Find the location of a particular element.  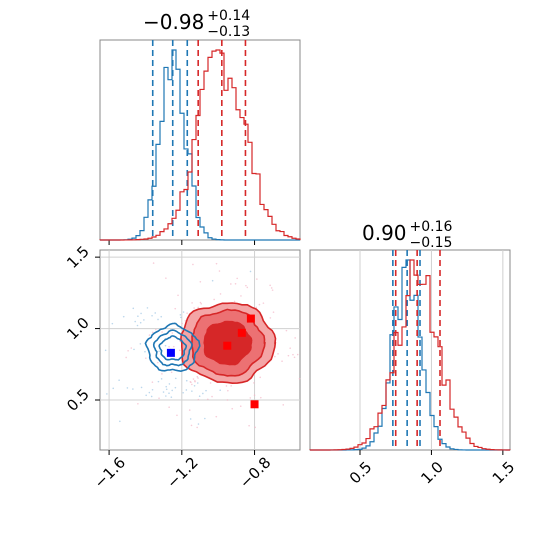

param1-plus: +0.14 is located at coordinates (229, 16).